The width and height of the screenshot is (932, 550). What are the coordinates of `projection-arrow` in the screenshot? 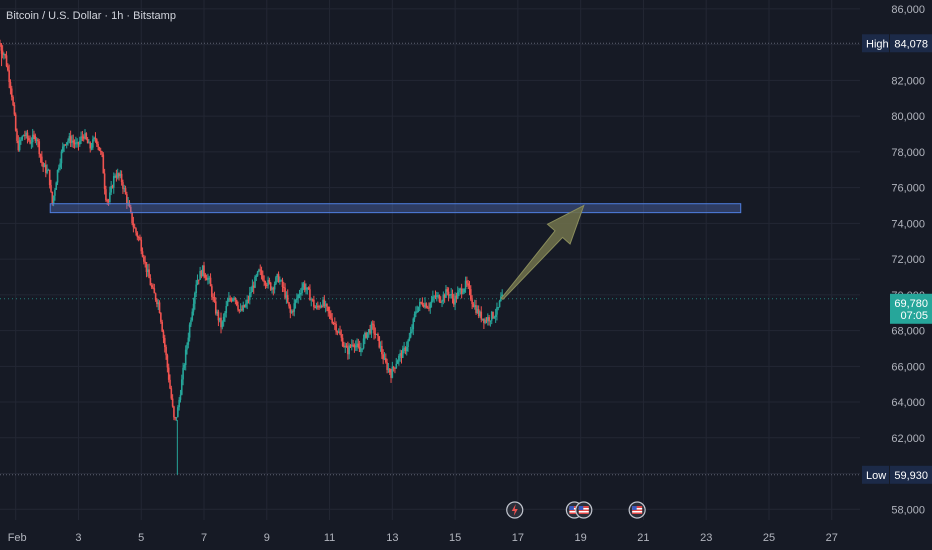 It's located at (542, 252).